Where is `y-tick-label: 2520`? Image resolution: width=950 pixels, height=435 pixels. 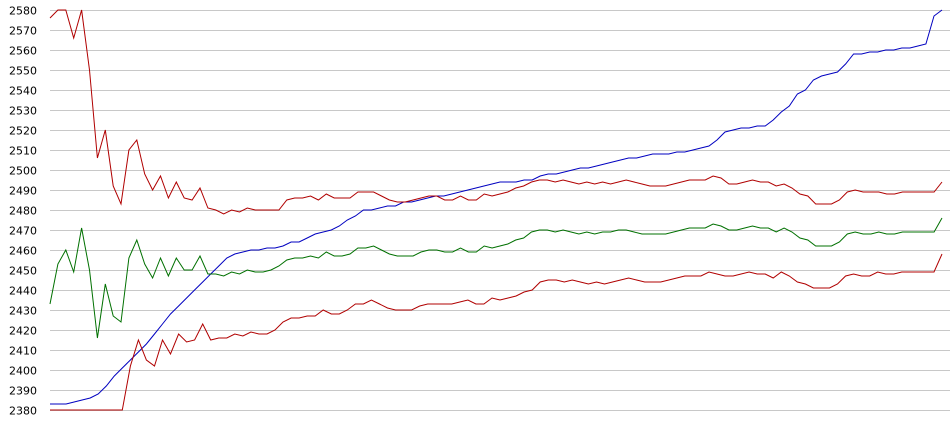
y-tick-label: 2520 is located at coordinates (23, 131).